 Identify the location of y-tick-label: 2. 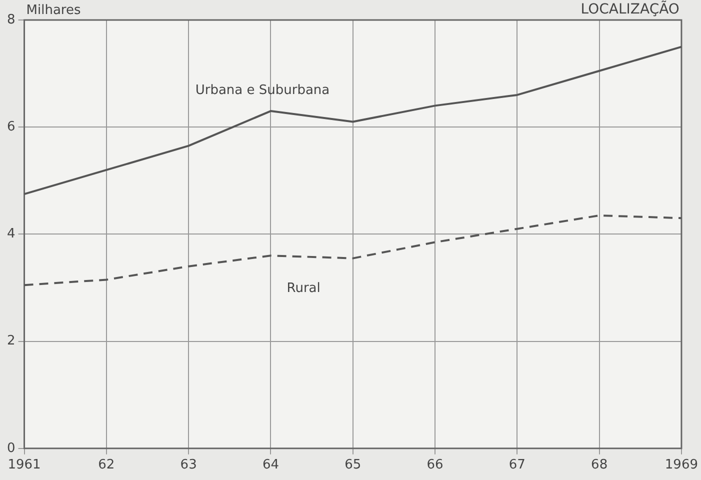
(11, 341).